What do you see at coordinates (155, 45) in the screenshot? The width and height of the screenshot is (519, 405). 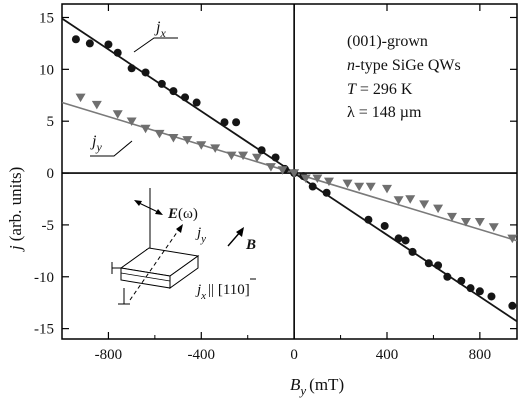 I see `jx-leader-line` at bounding box center [155, 45].